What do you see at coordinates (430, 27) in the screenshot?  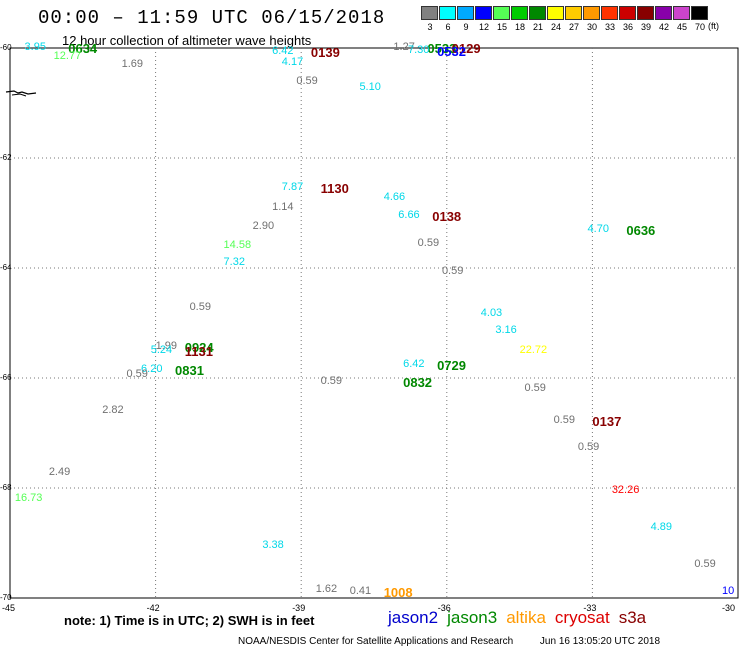 I see `legend-value: 3` at bounding box center [430, 27].